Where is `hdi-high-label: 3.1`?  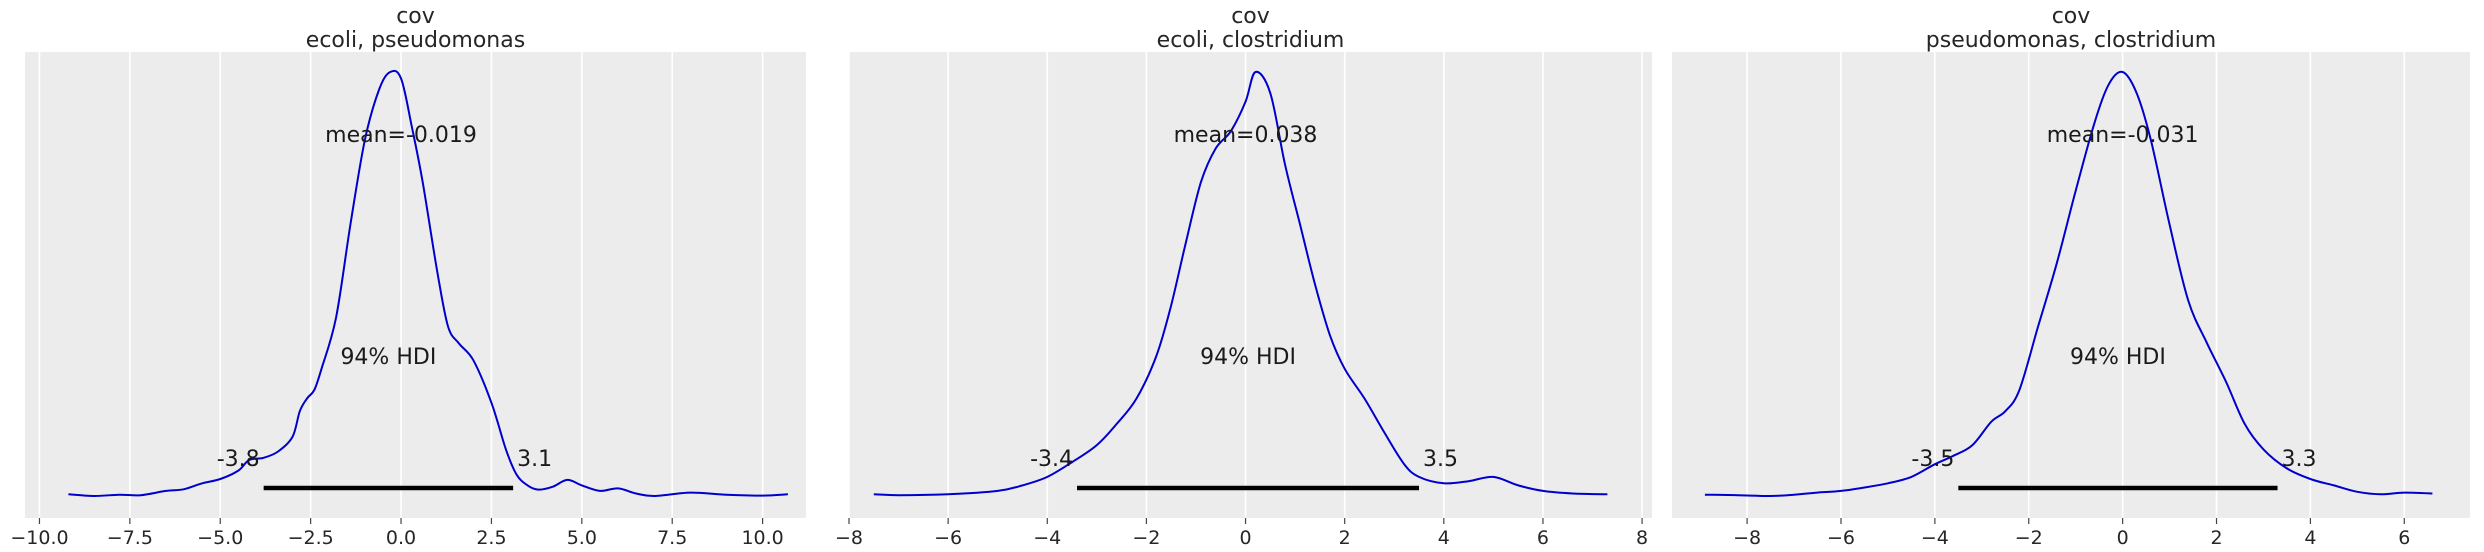
hdi-high-label: 3.1 is located at coordinates (534, 459).